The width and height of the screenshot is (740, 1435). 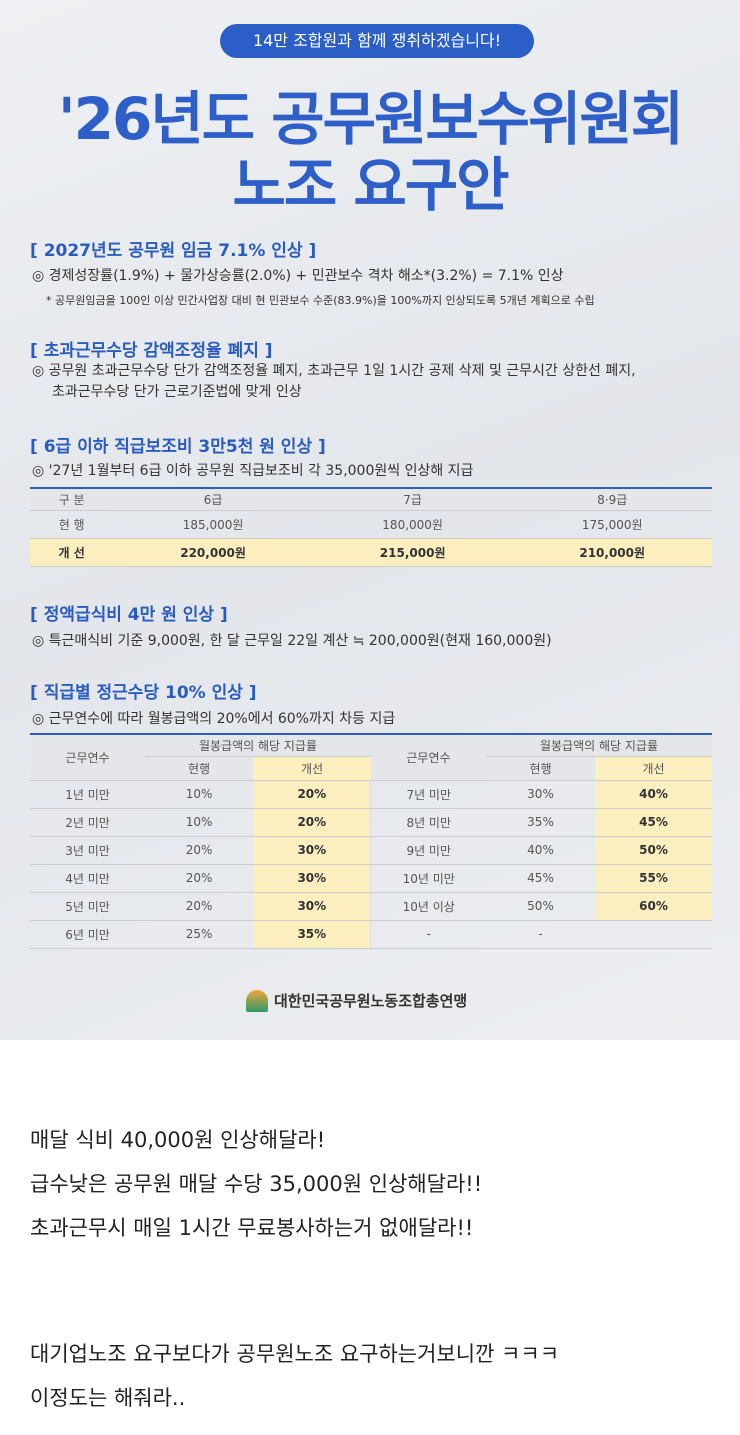 What do you see at coordinates (72, 552) in the screenshot?
I see `table-cell: 개 선` at bounding box center [72, 552].